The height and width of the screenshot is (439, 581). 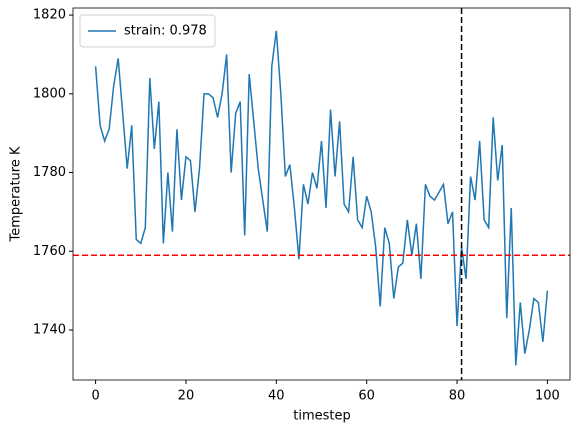 What do you see at coordinates (49, 172) in the screenshot?
I see `y-tick-label: 1780` at bounding box center [49, 172].